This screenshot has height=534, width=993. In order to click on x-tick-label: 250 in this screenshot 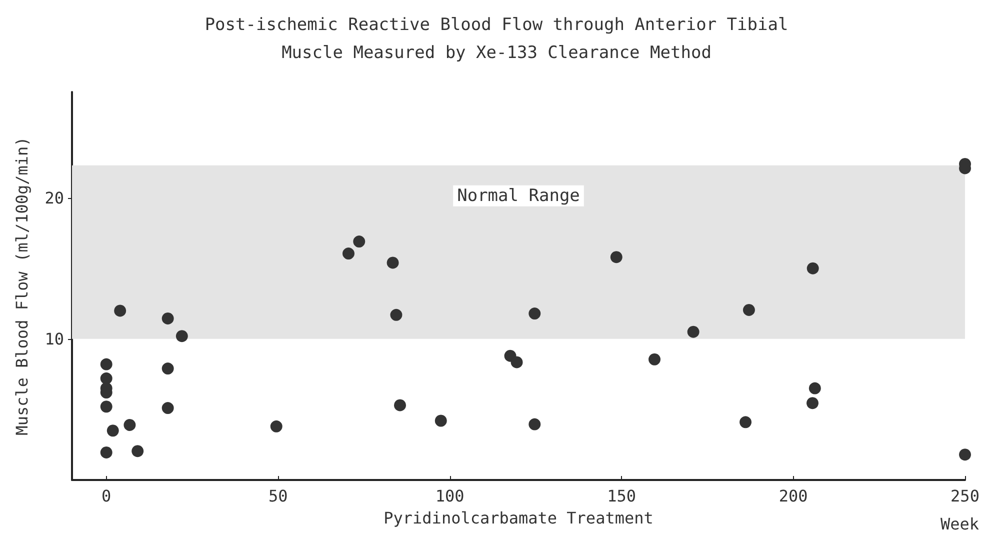, I will do `click(965, 496)`.